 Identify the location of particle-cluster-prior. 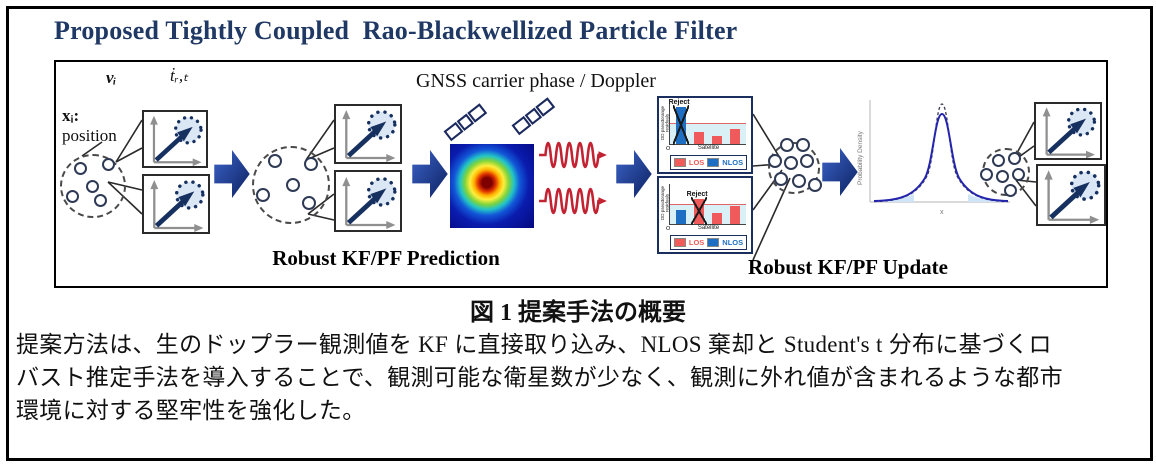
(96, 184).